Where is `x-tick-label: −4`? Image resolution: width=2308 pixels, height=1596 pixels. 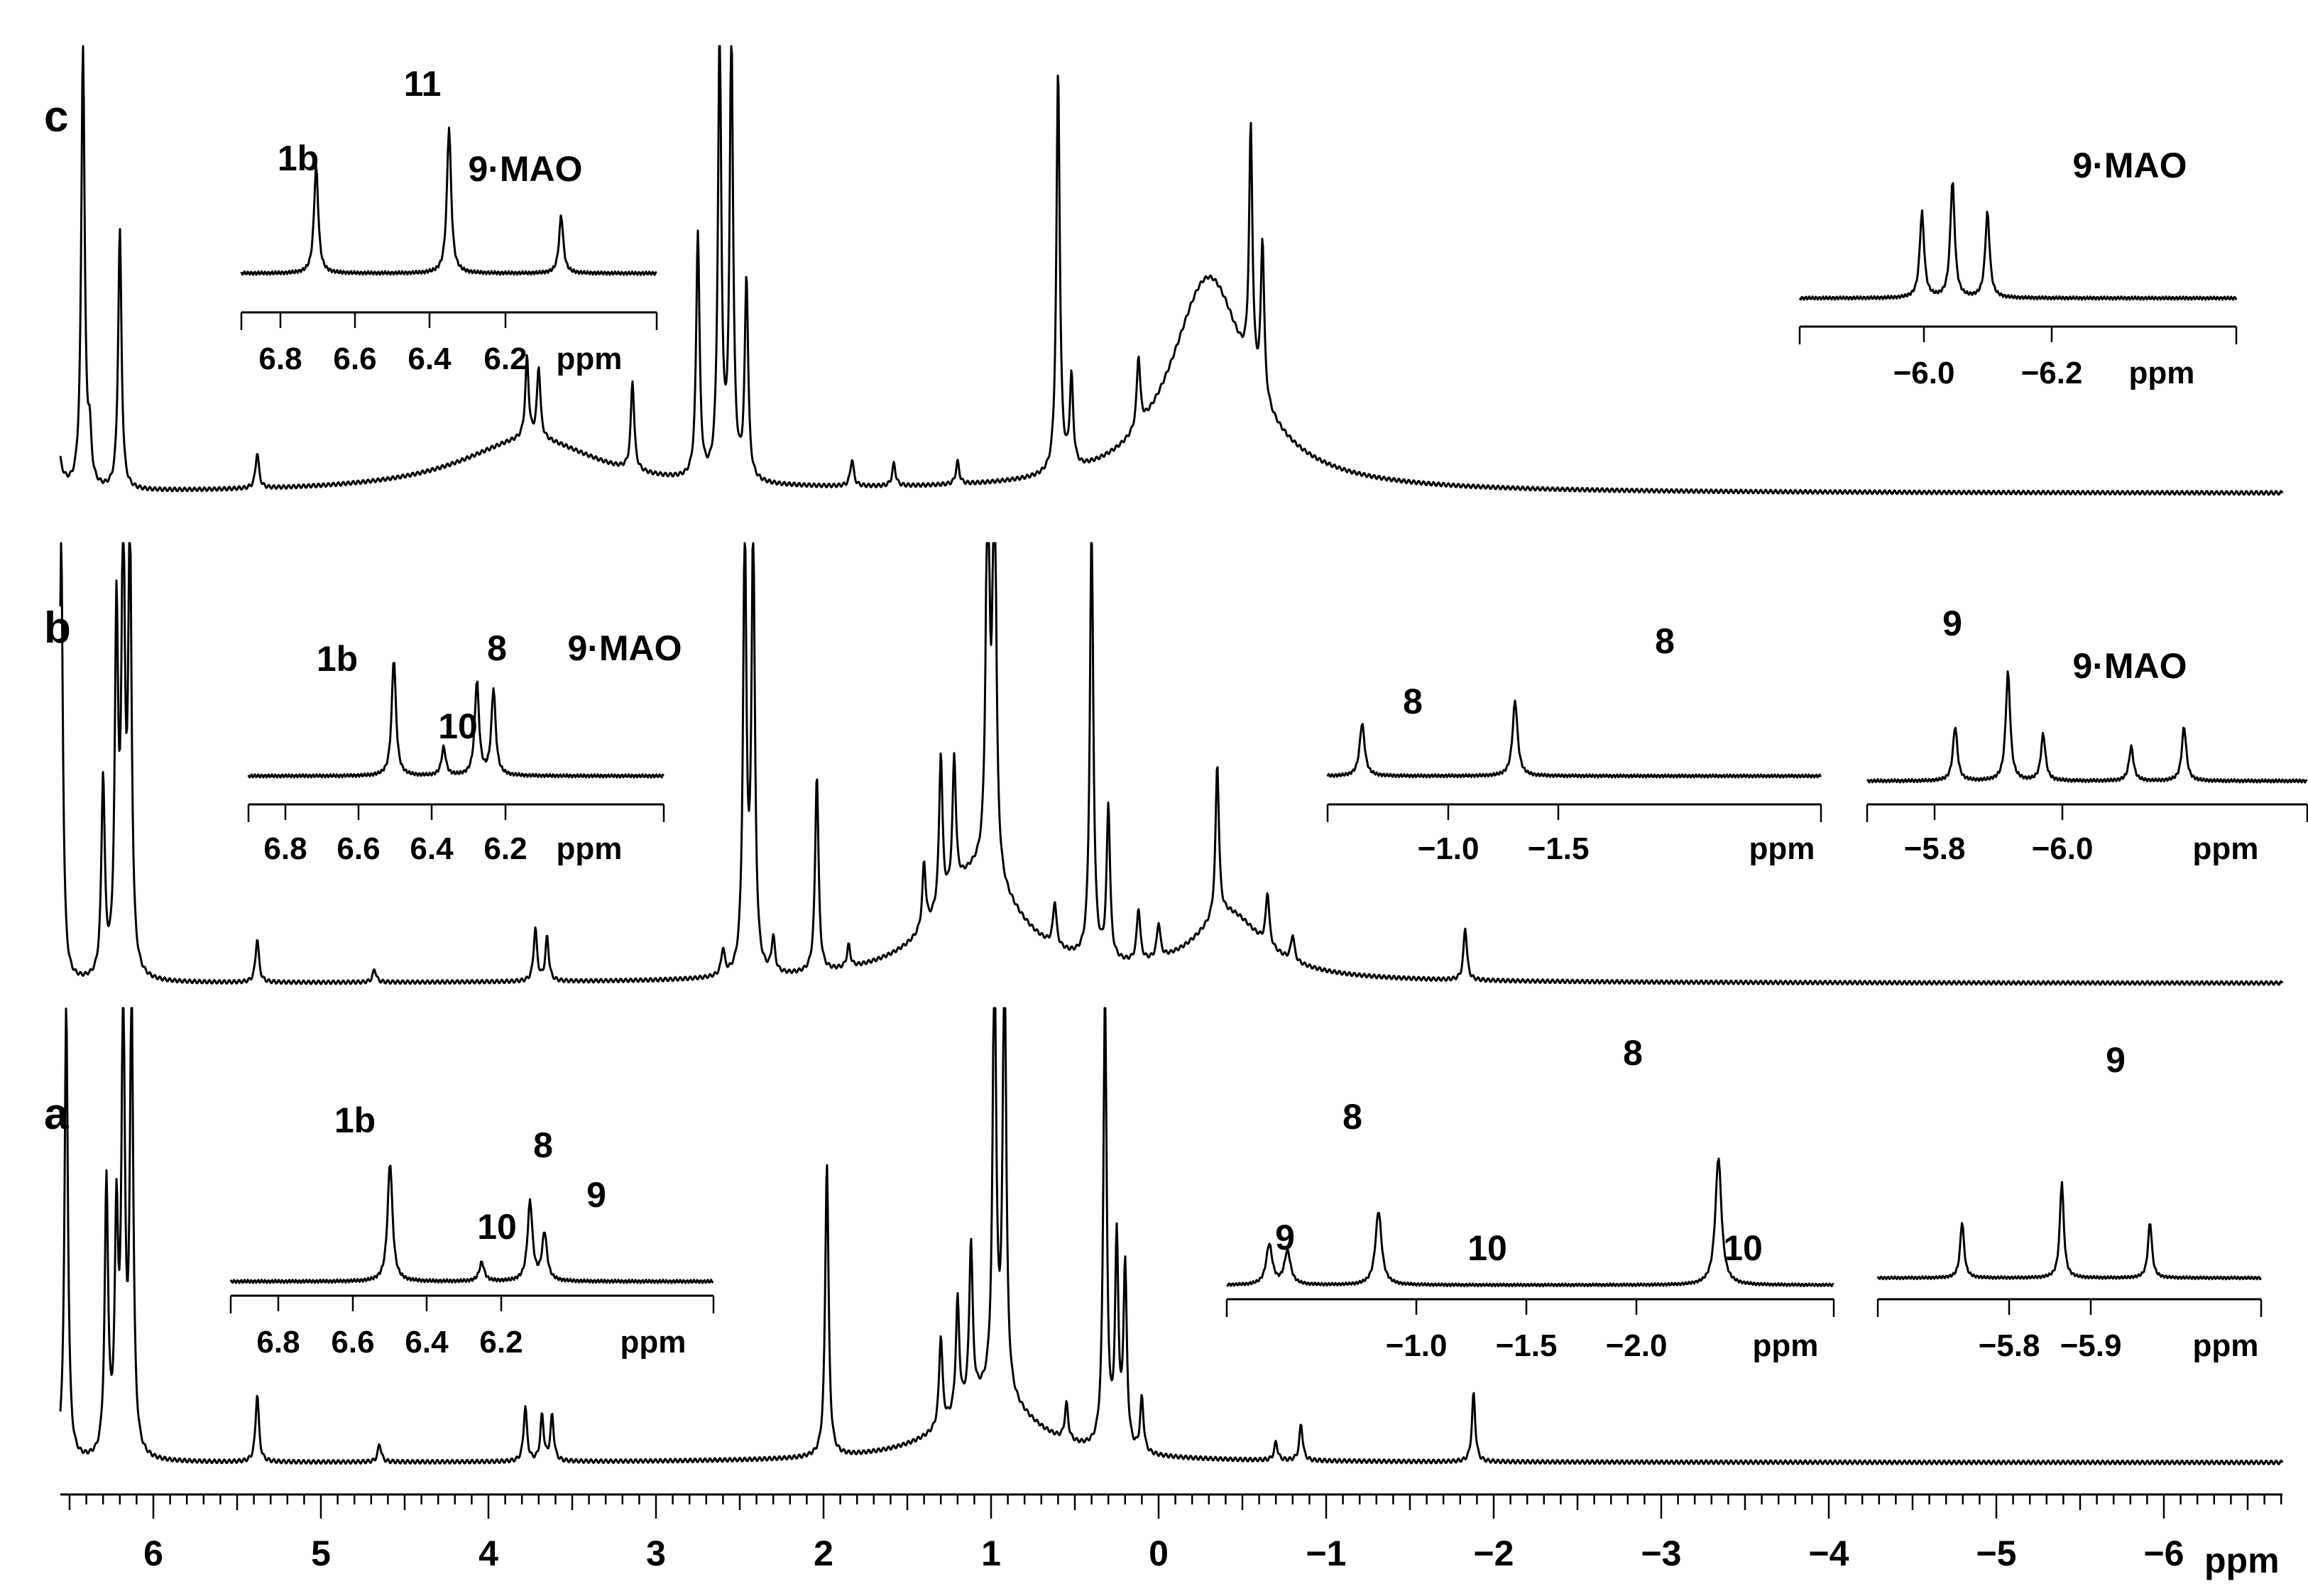 x-tick-label: −4 is located at coordinates (1828, 1554).